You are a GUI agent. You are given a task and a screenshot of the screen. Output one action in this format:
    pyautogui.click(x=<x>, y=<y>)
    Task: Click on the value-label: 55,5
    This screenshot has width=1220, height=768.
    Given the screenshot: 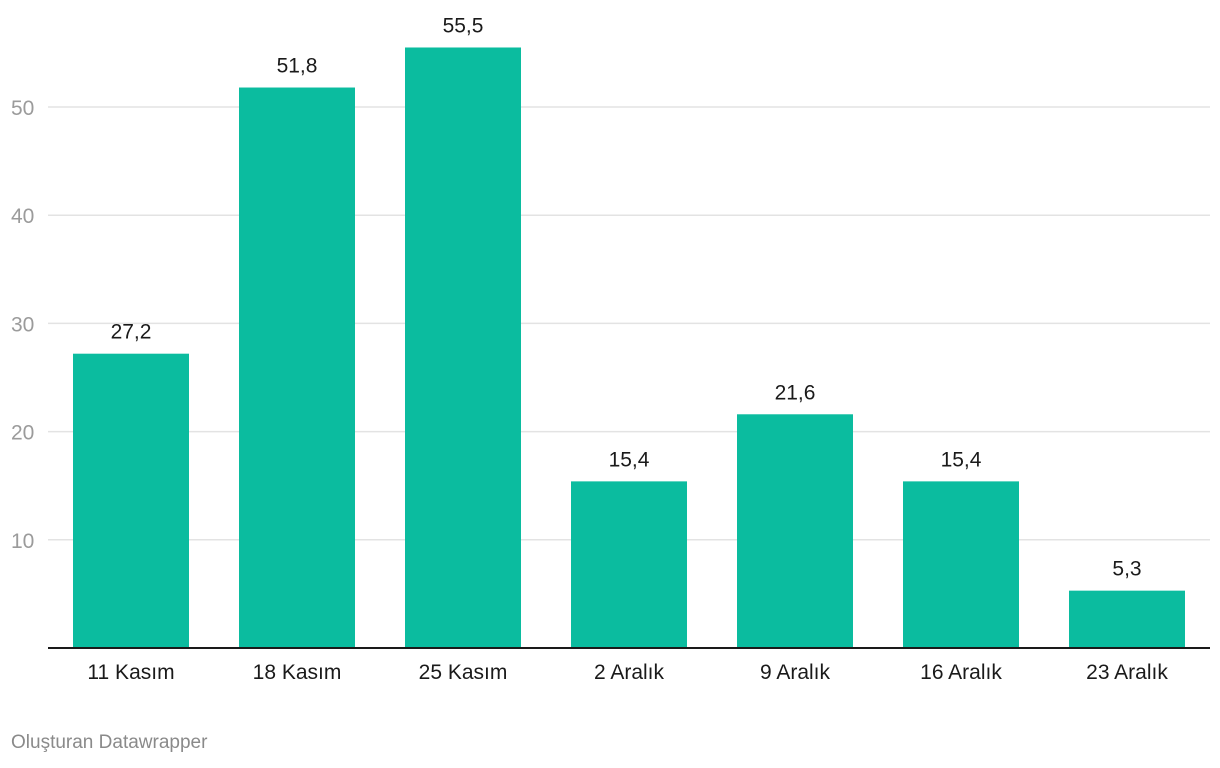 What is the action you would take?
    pyautogui.click(x=463, y=25)
    